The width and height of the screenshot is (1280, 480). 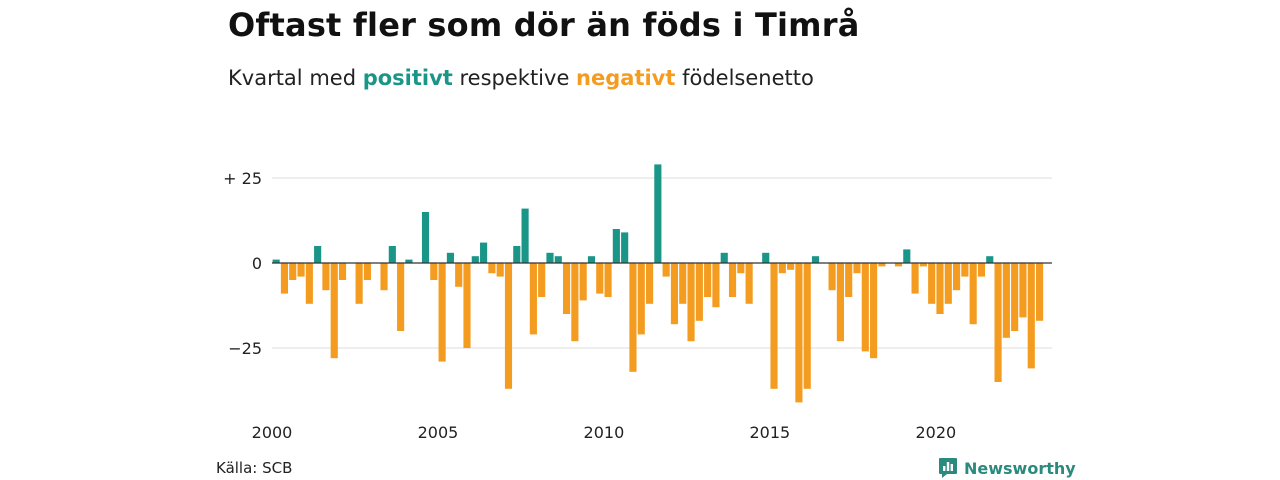 I want to click on newsworthy-logo-icon, so click(x=948, y=468).